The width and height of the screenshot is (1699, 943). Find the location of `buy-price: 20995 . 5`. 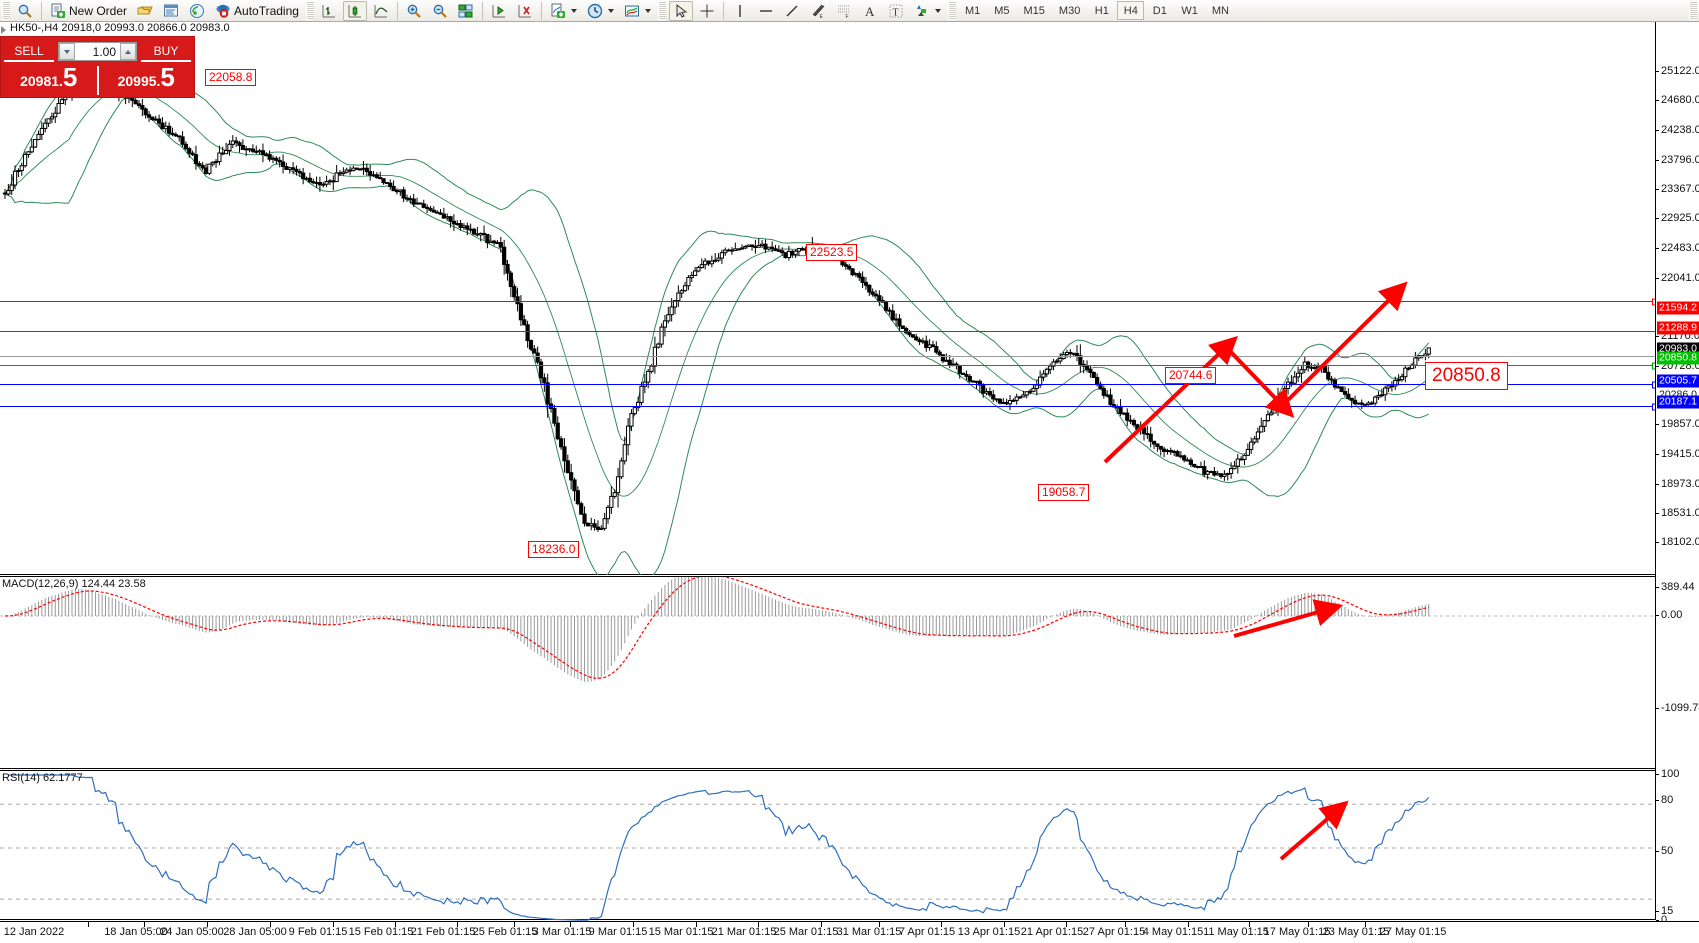

buy-price: 20995 . 5 is located at coordinates (147, 80).